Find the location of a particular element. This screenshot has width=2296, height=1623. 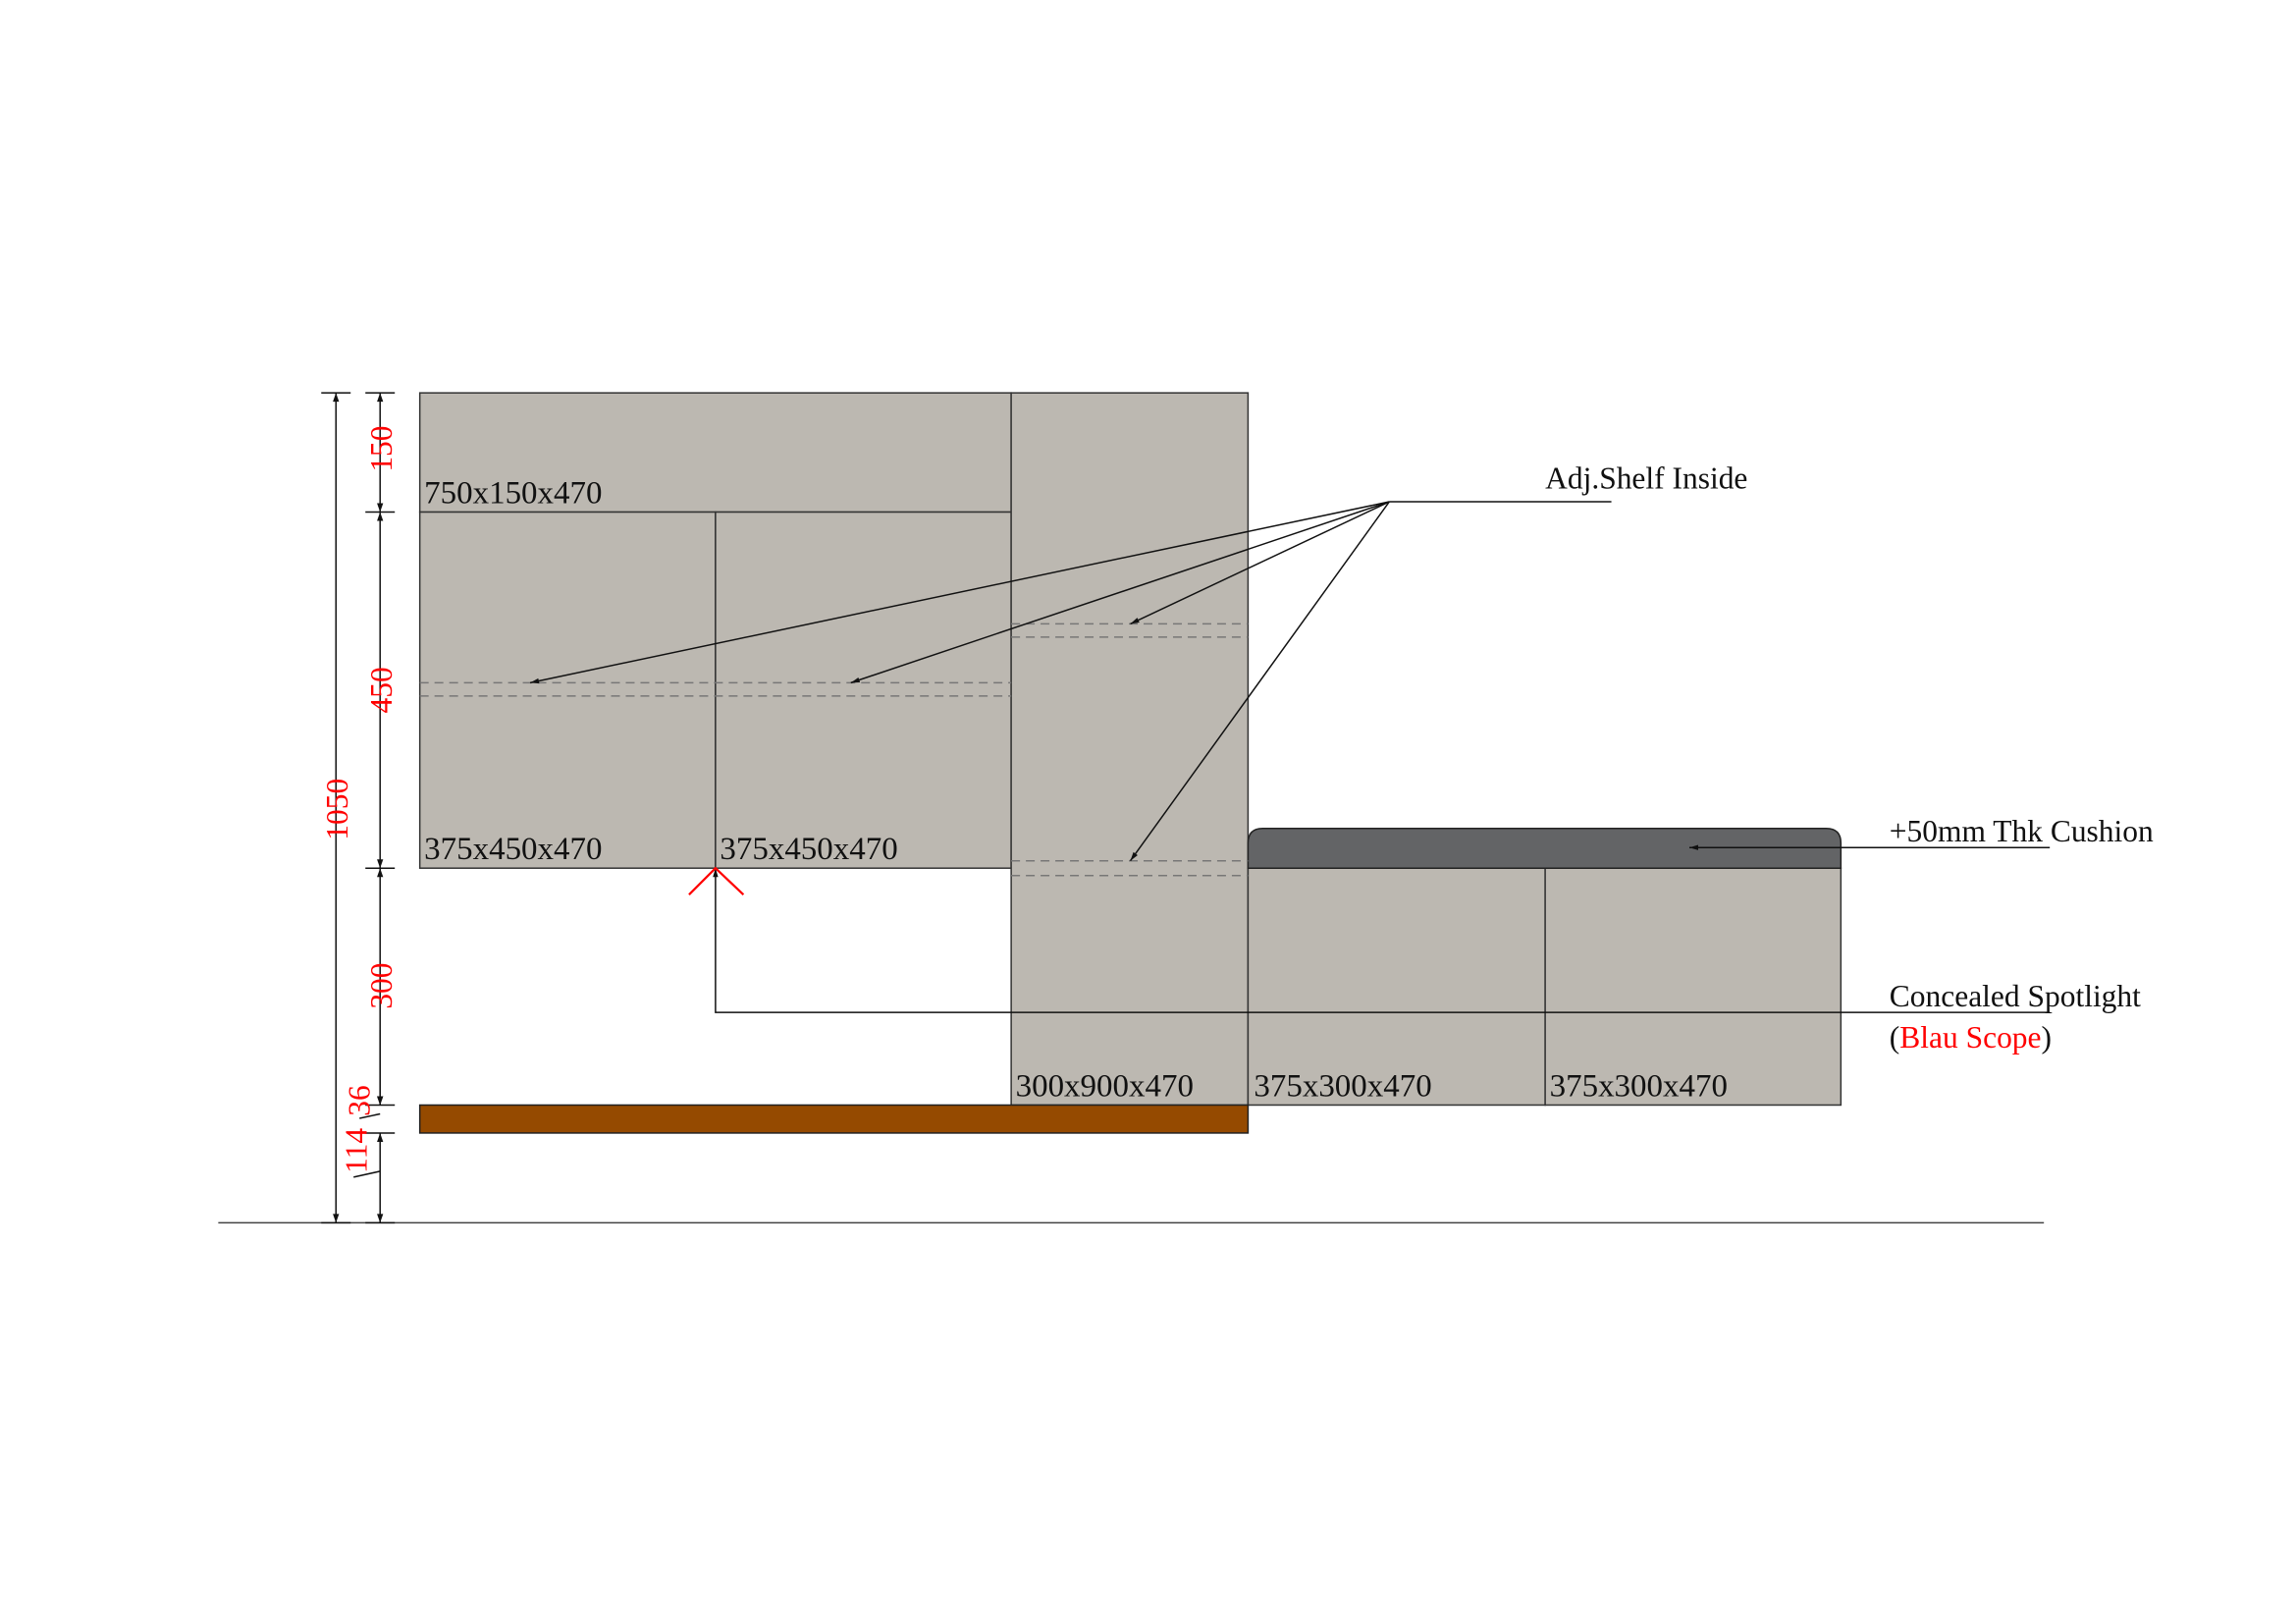

adjustable-shelves is located at coordinates (834, 749).